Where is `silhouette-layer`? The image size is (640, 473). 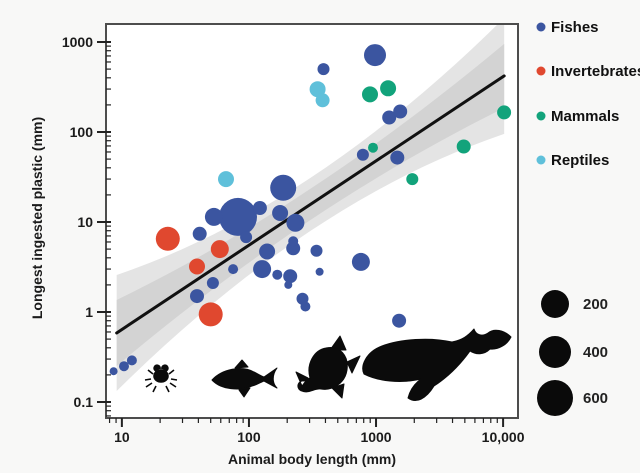 silhouette-layer is located at coordinates (328, 364).